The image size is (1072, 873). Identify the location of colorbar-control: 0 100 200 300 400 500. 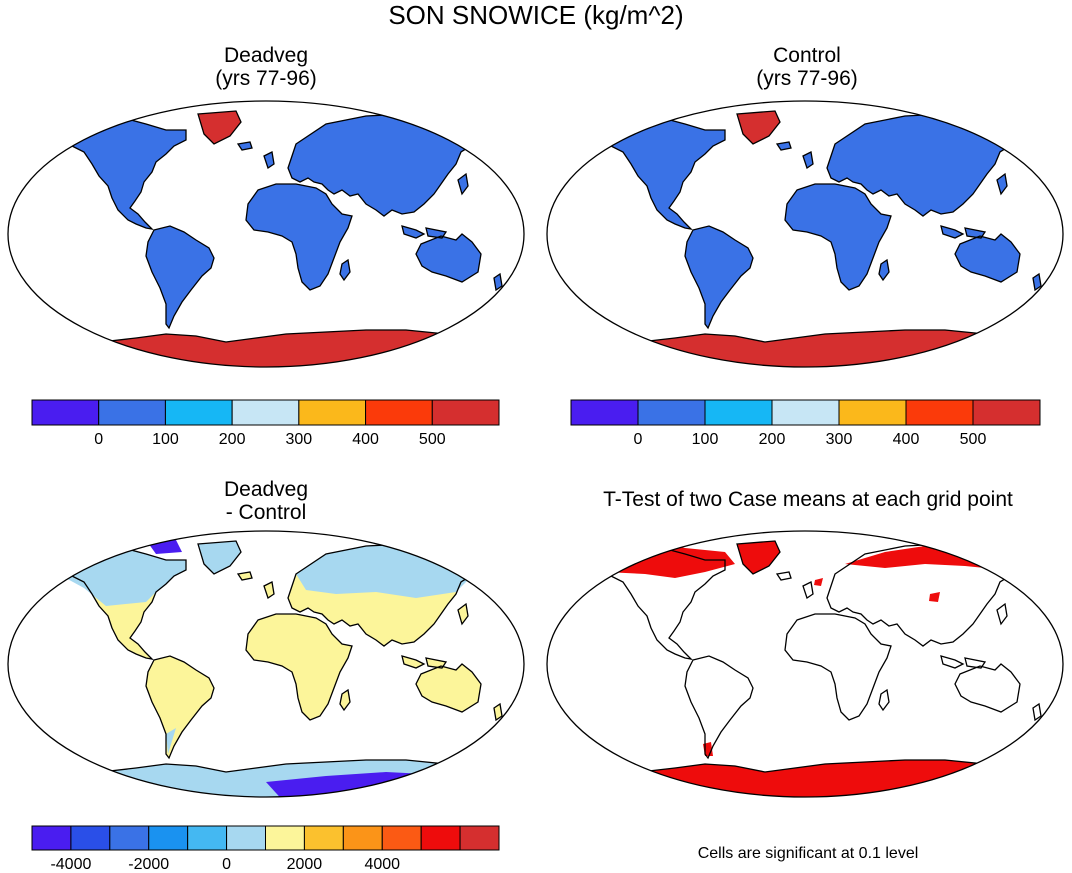
(805, 423).